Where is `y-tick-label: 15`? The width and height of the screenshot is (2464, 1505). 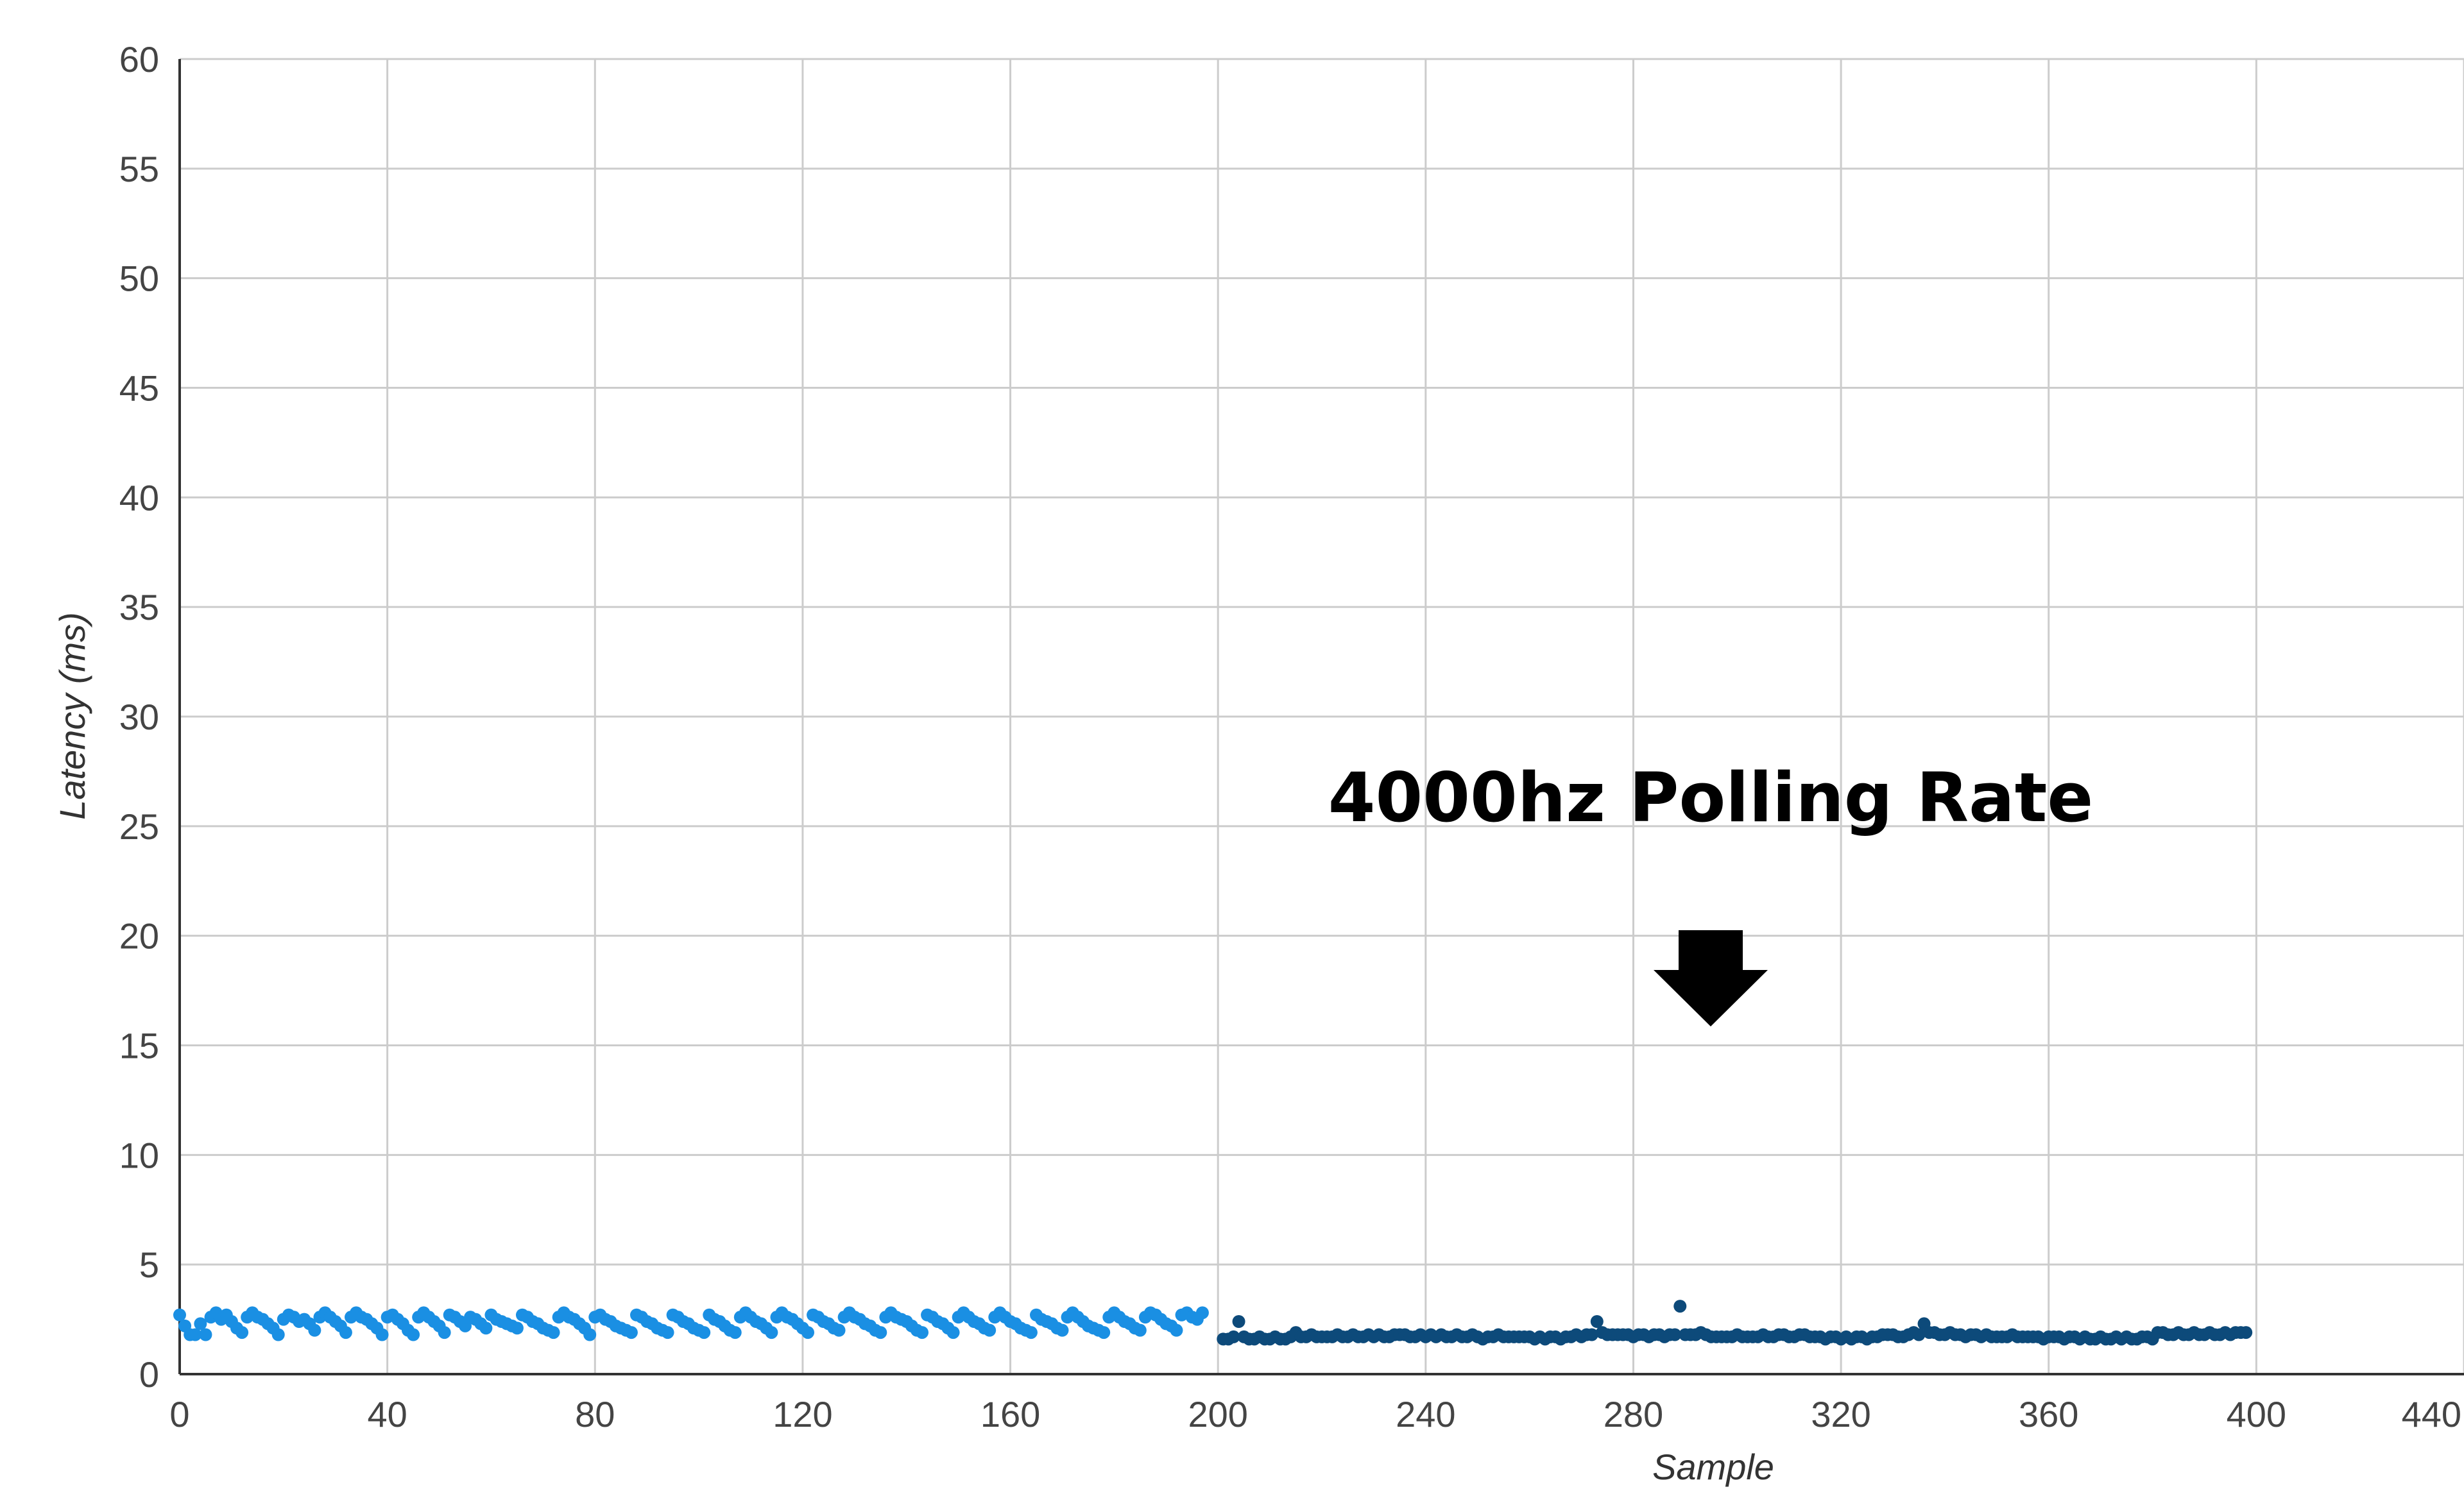
y-tick-label: 15 is located at coordinates (139, 1046).